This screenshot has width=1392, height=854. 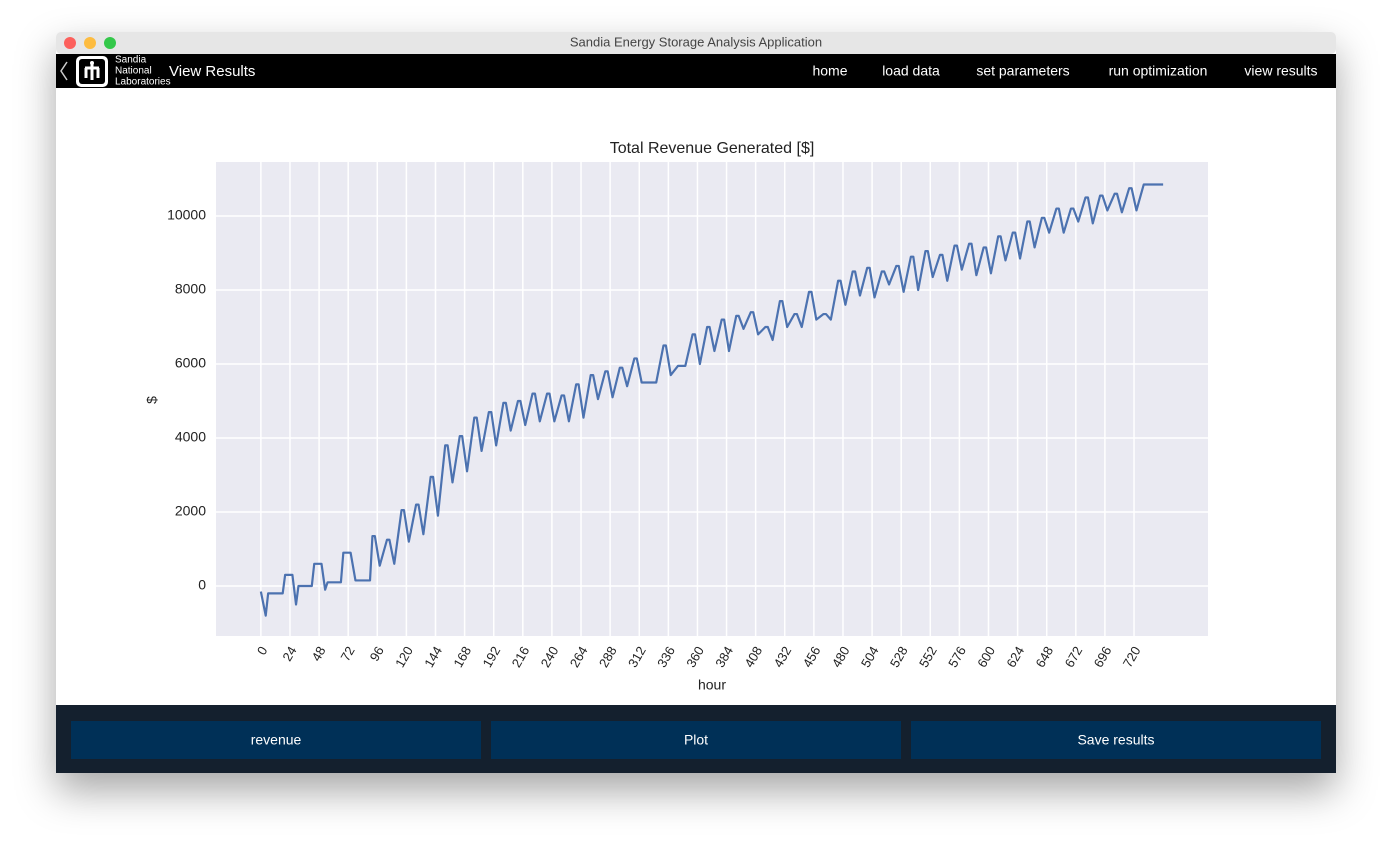 What do you see at coordinates (318, 654) in the screenshot?
I see `x-tick-label: 48` at bounding box center [318, 654].